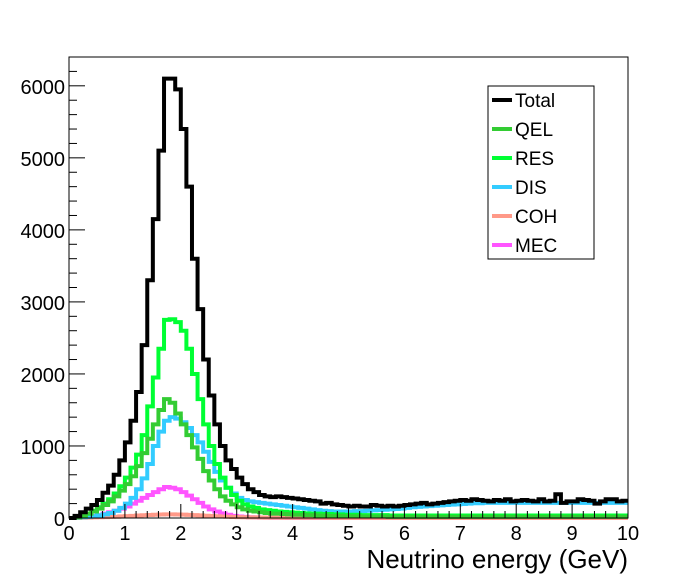 This screenshot has width=698, height=576. I want to click on x-tick-label: 6, so click(404, 534).